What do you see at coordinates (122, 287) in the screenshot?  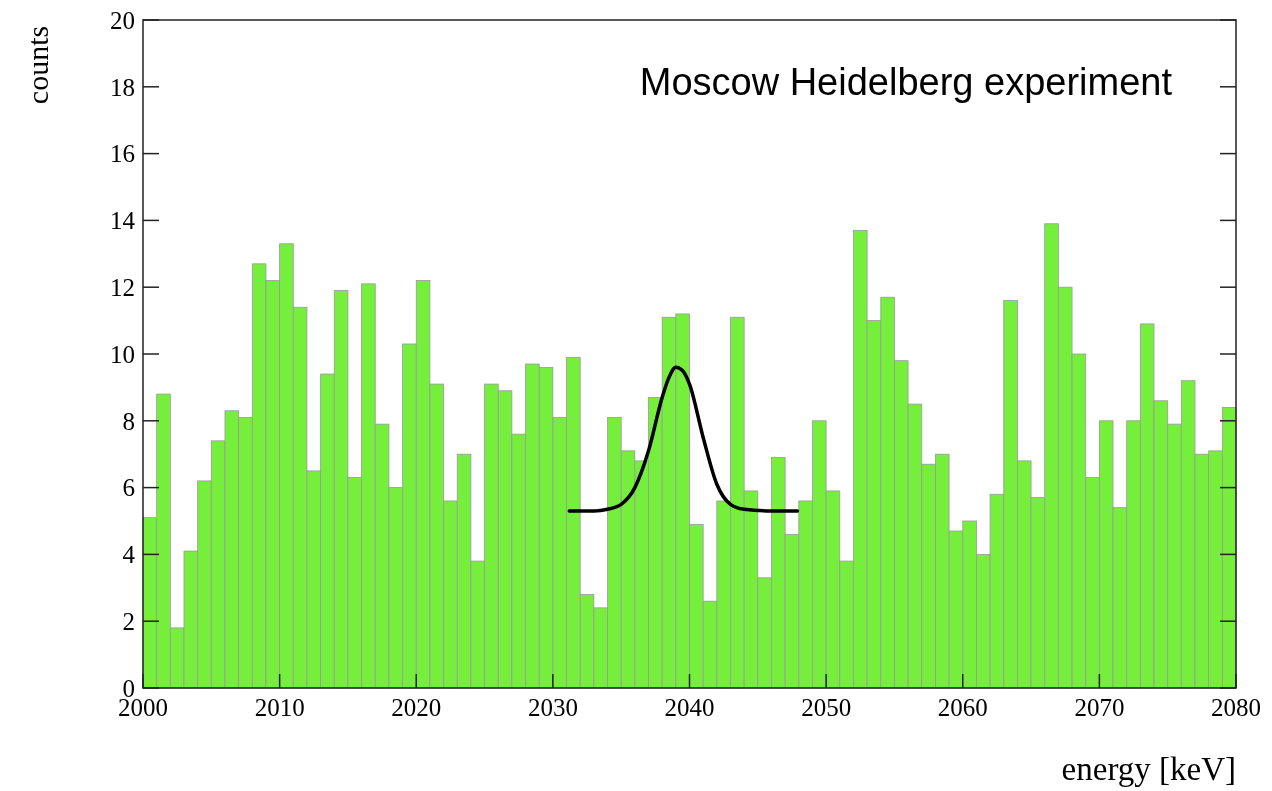 I see `y-tick-label: 12` at bounding box center [122, 287].